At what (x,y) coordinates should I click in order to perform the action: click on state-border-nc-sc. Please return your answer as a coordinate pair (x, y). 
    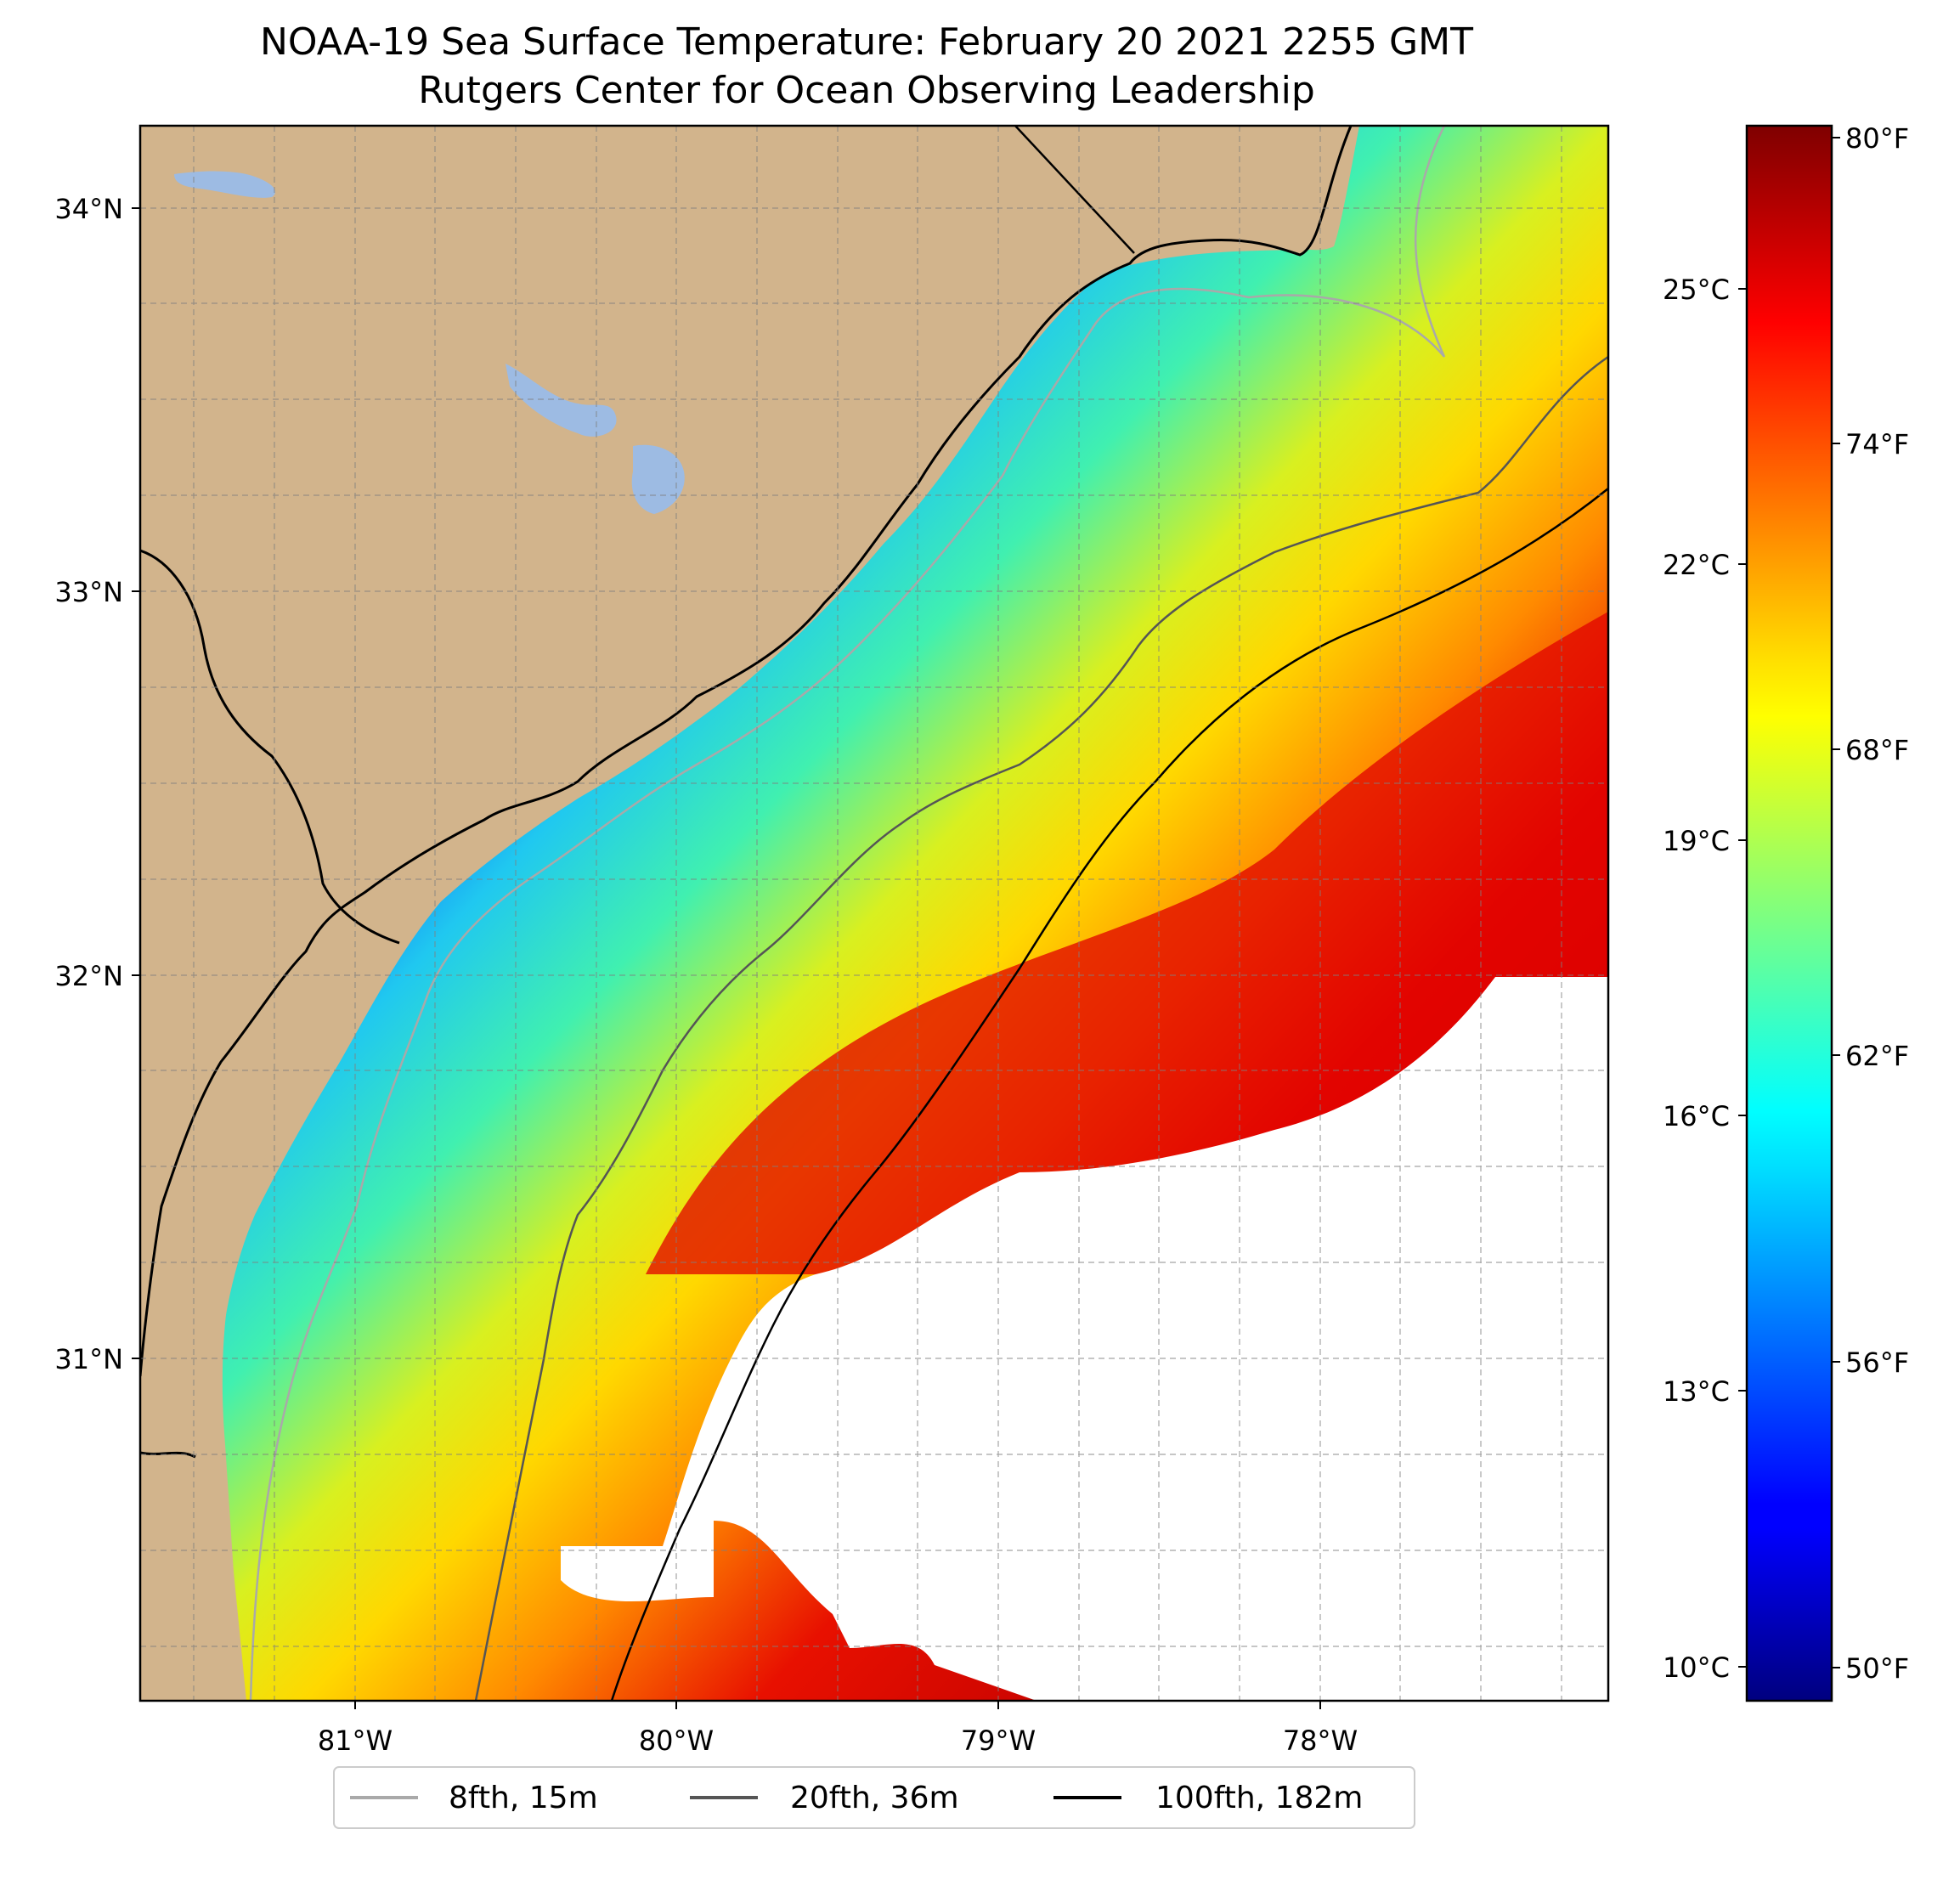
    Looking at the image, I should click on (1074, 190).